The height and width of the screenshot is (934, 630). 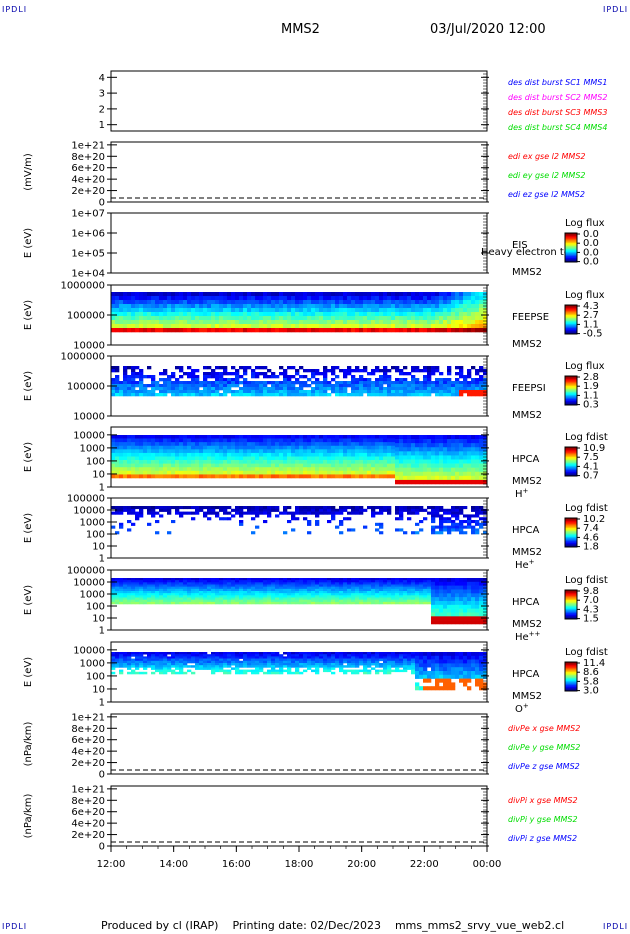 What do you see at coordinates (591, 315) in the screenshot?
I see `colorbar-tick-label: 2.7` at bounding box center [591, 315].